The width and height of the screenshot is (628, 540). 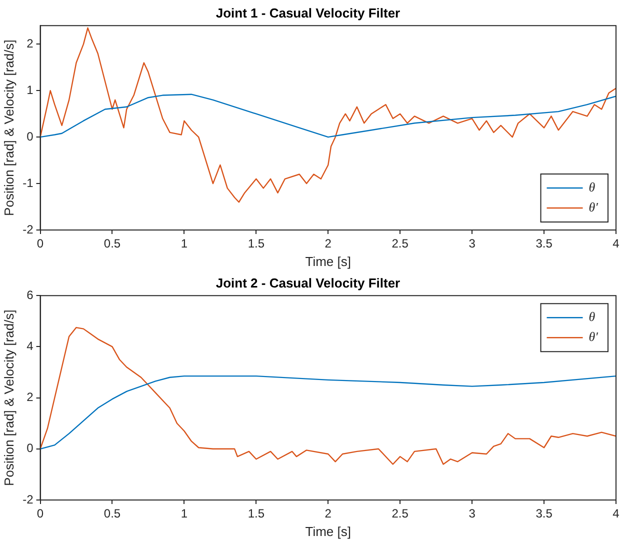 I want to click on chart-title: Joint 1 - Casual Velocity Filter, so click(x=308, y=12).